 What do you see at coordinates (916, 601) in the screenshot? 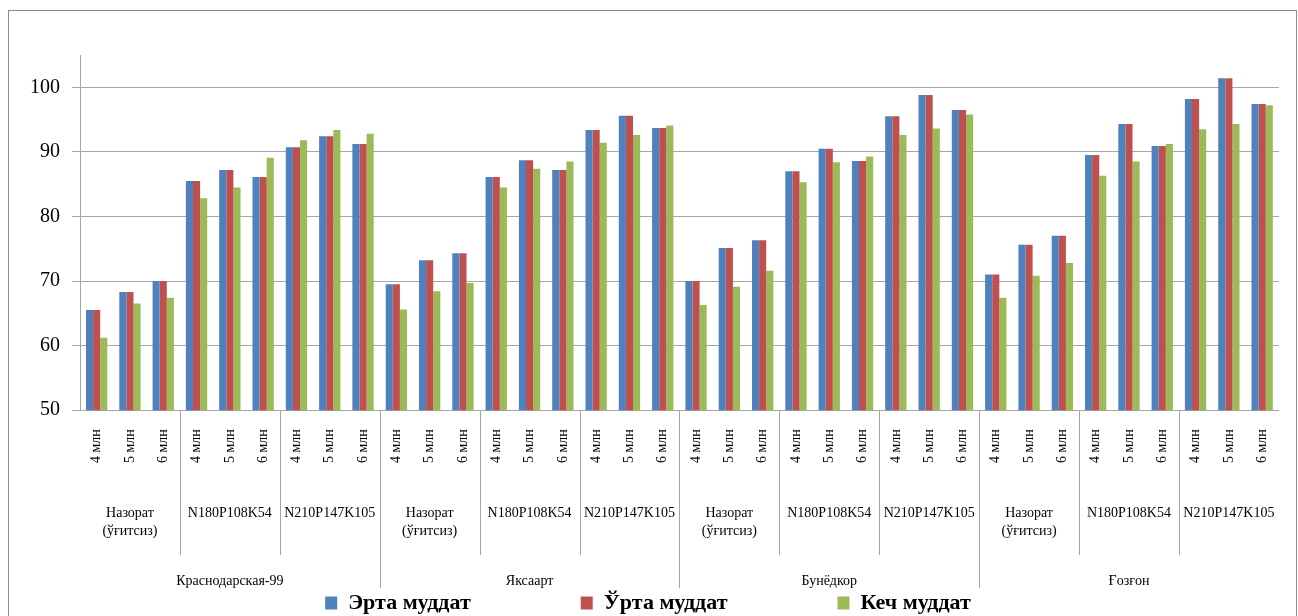
I see `legend-label: Кеч муддат` at bounding box center [916, 601].